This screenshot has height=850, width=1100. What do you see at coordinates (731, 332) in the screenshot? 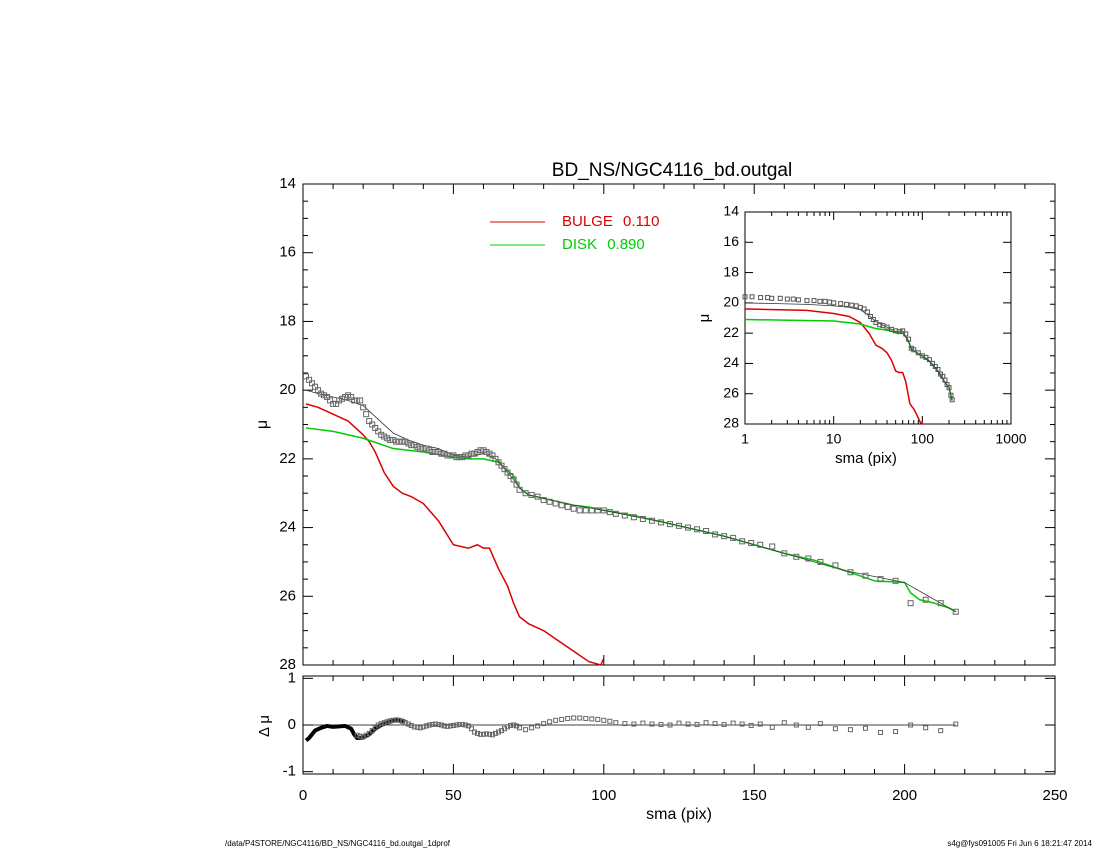
I see `inset-ytick-label: 22` at bounding box center [731, 332].